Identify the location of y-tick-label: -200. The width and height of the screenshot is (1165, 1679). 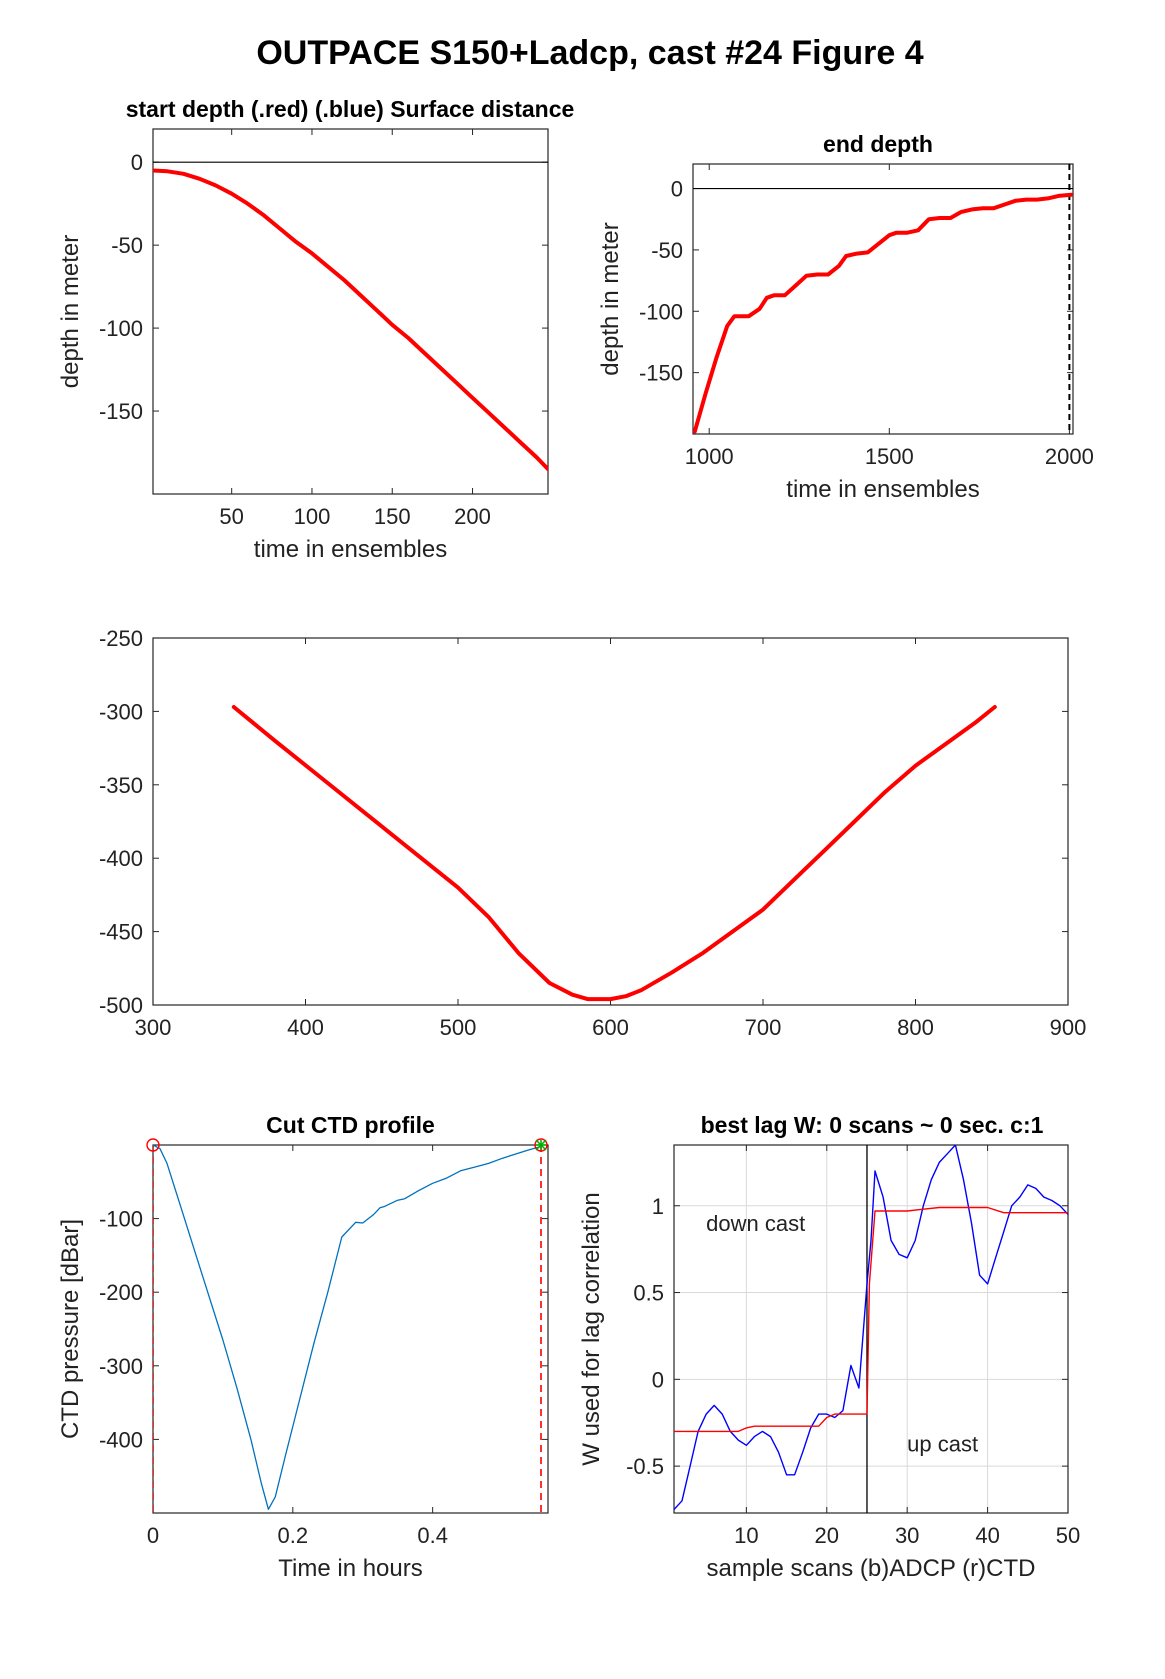
(121, 1292).